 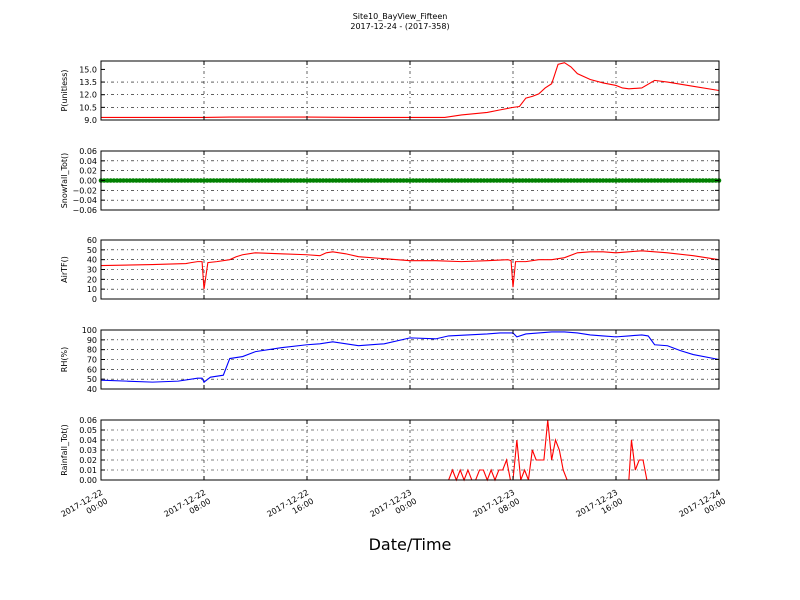 What do you see at coordinates (64, 269) in the screenshot?
I see `y-axis-label: AirTF()` at bounding box center [64, 269].